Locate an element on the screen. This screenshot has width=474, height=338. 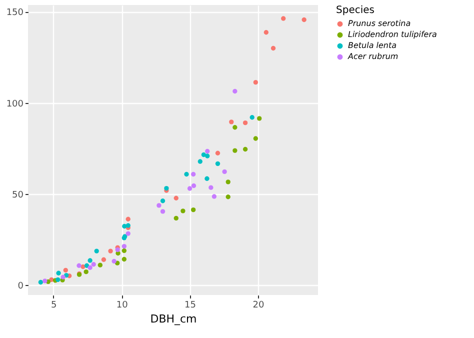
x-axis-title: DBH_cm is located at coordinates (173, 319).